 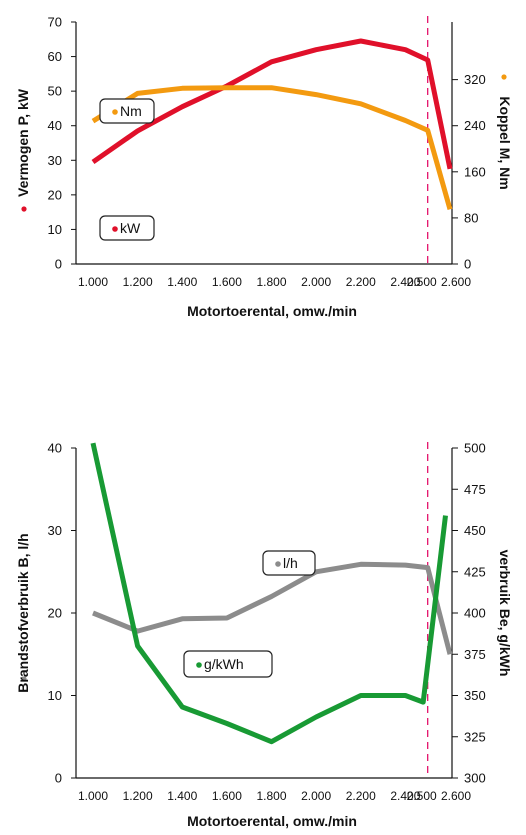 I want to click on y-tick-label-right: 375, so click(x=475, y=654).